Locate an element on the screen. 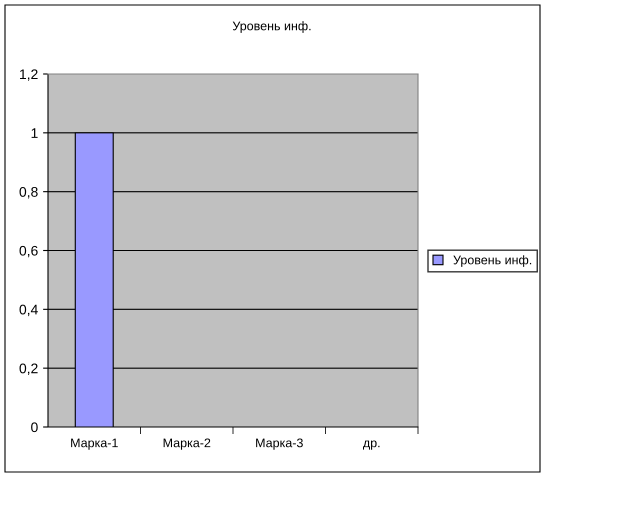 The image size is (640, 512). y-tick-label: 1,2 is located at coordinates (29, 75).